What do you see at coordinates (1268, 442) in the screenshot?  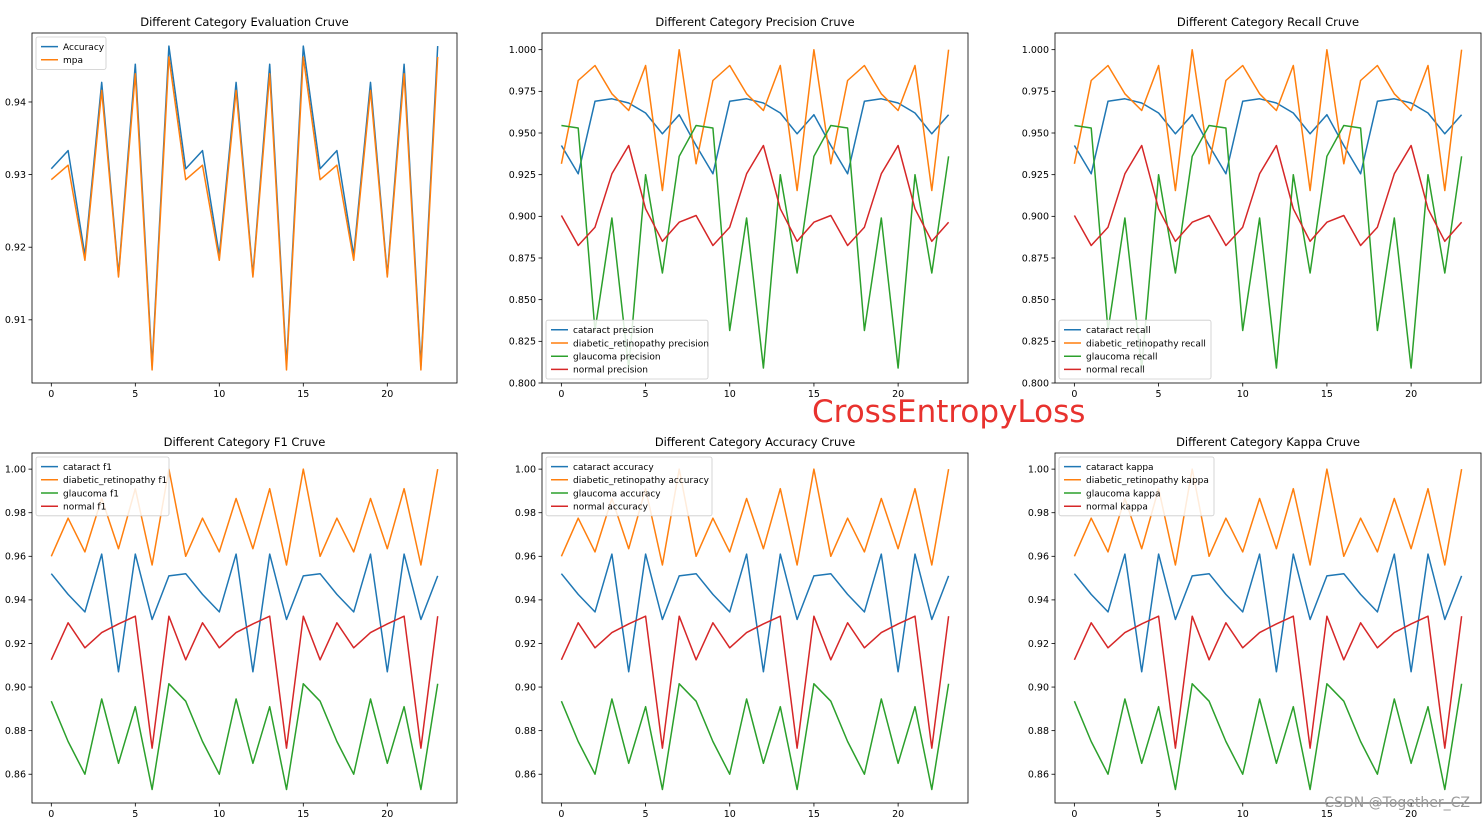 I see `chart-title: Different Category Kappa Cruve` at bounding box center [1268, 442].